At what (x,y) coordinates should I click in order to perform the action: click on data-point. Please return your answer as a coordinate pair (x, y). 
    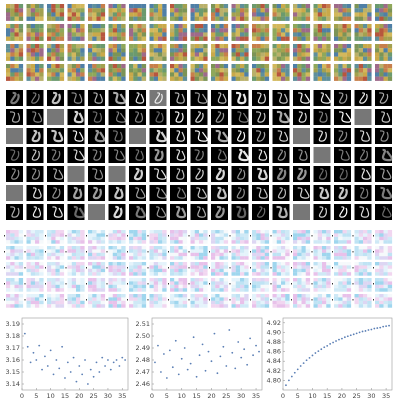
    Looking at the image, I should click on (99, 372).